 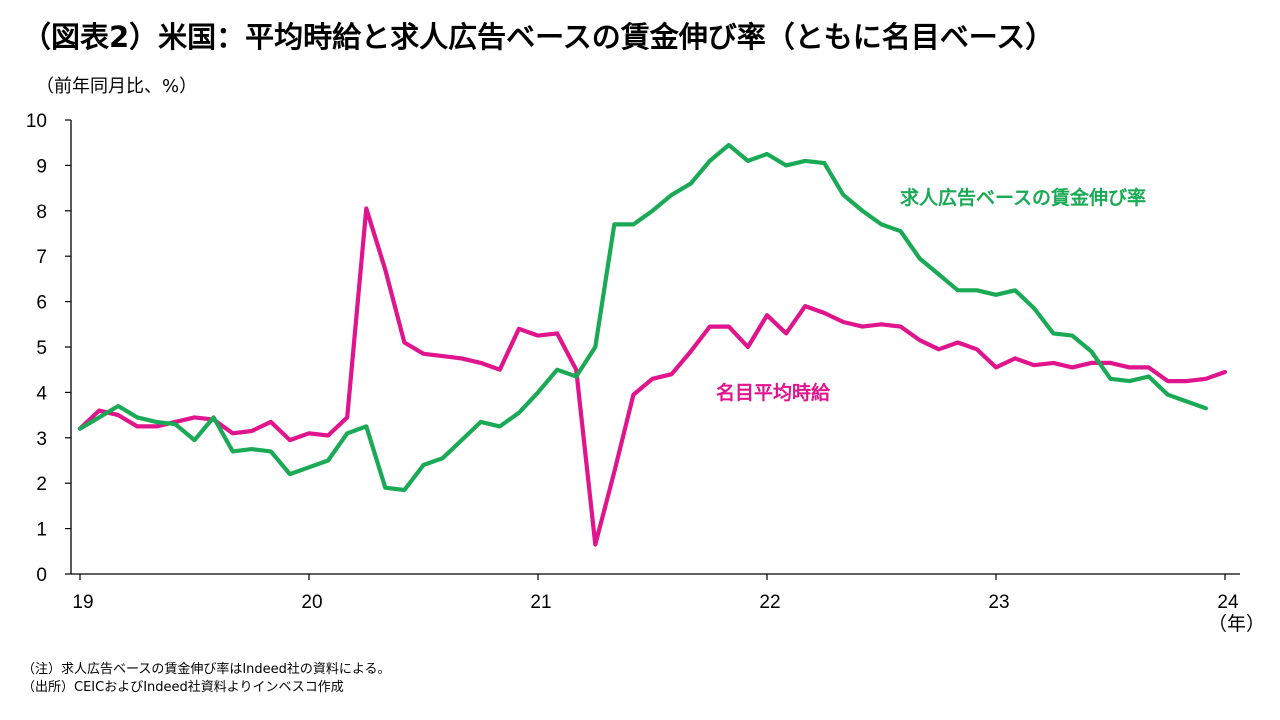 What do you see at coordinates (41, 393) in the screenshot?
I see `y-tick-label: 4` at bounding box center [41, 393].